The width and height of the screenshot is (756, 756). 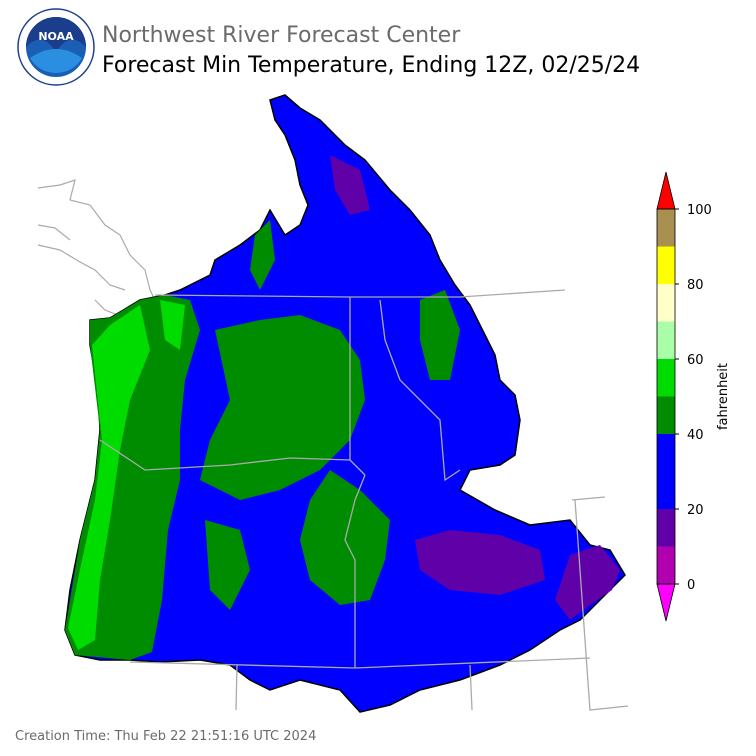 What do you see at coordinates (693, 396) in the screenshot?
I see `colorbar: 0 20 40 60 80 100 fahrenheit` at bounding box center [693, 396].